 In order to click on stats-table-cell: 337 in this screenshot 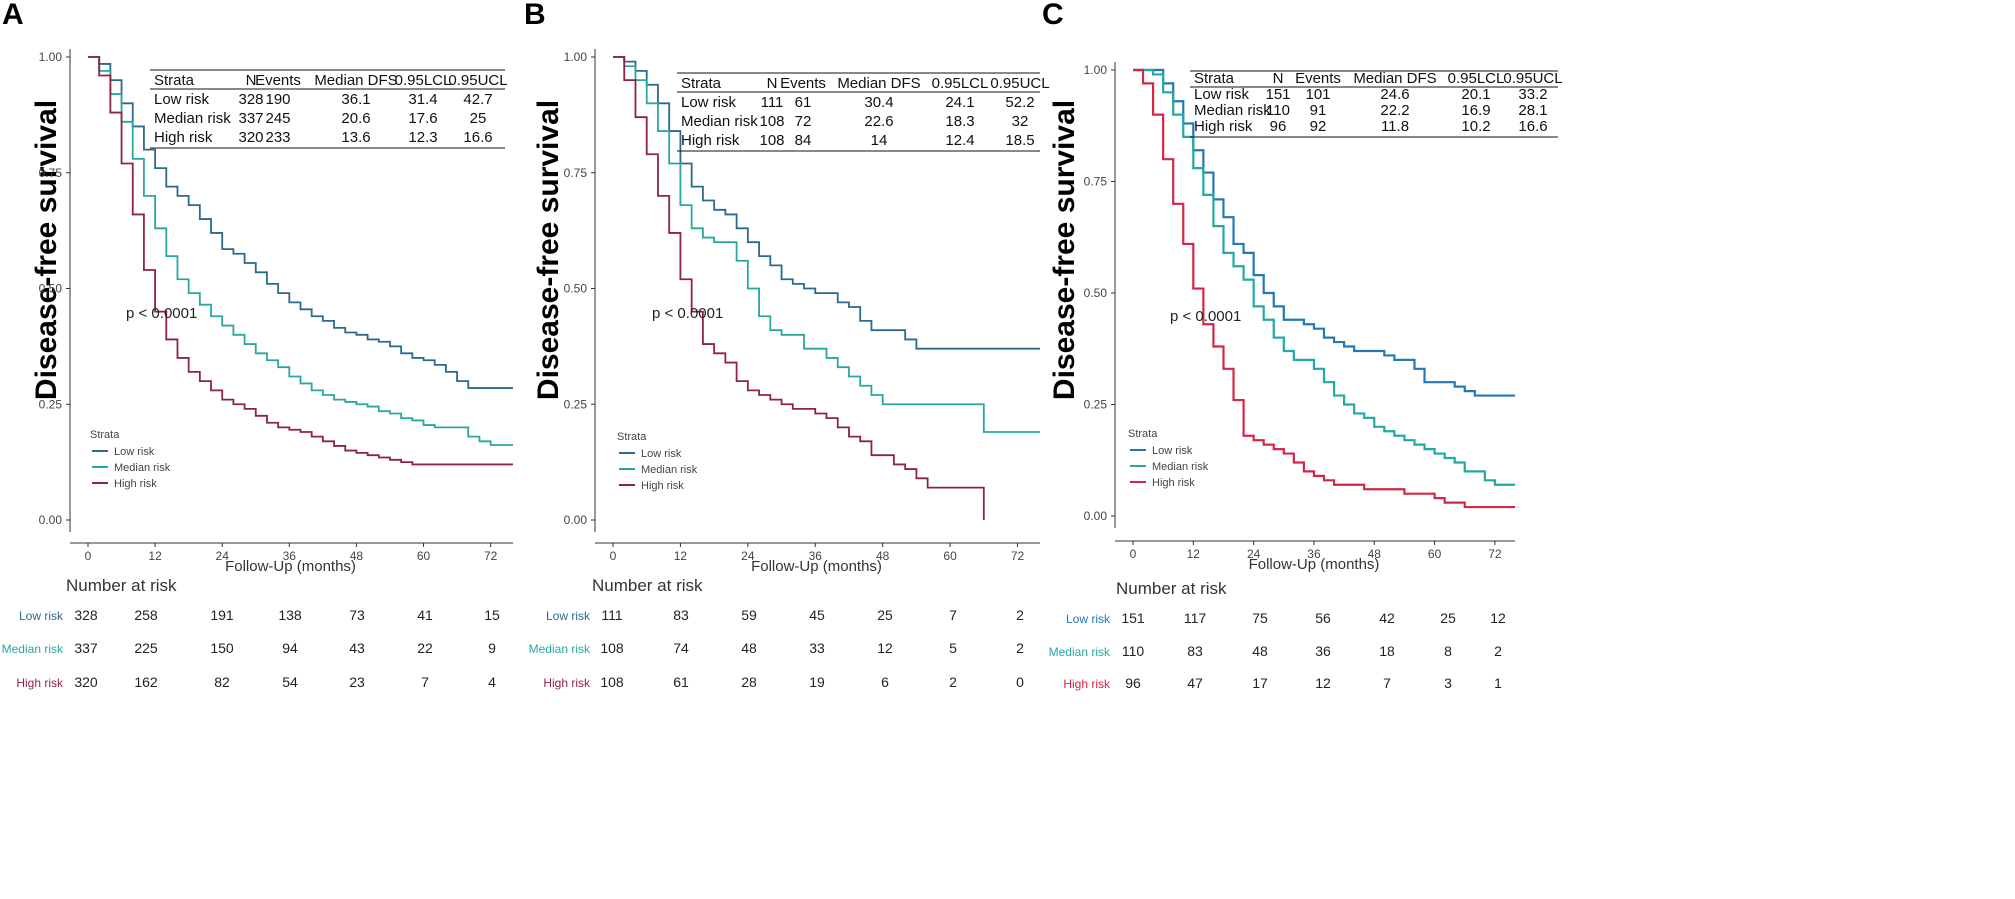, I will do `click(250, 118)`.